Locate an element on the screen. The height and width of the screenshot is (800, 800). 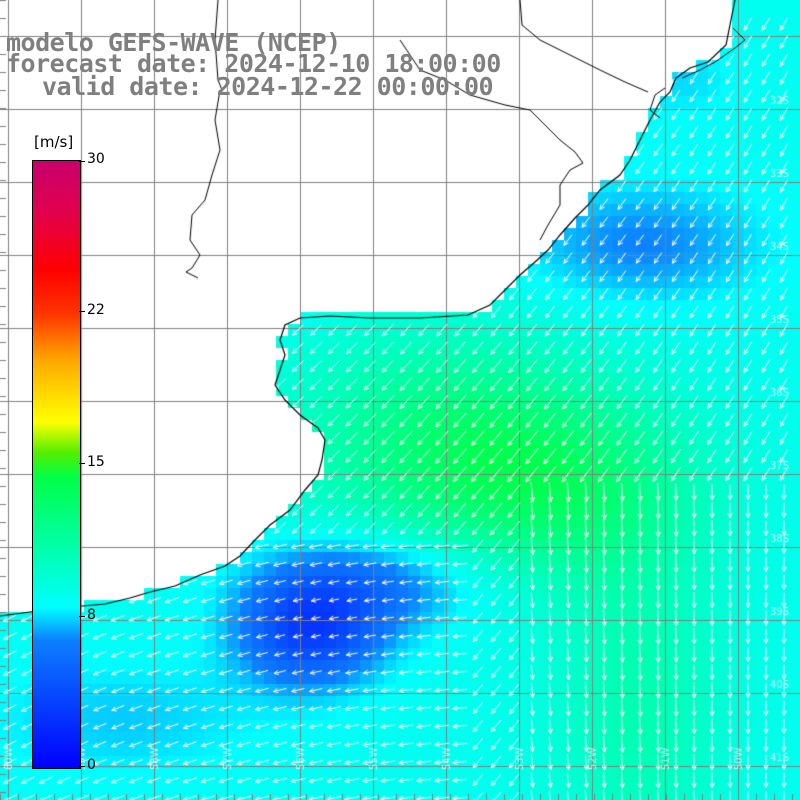
valid-date: valid date: 2024-12-22 00:00:00 is located at coordinates (268, 86).